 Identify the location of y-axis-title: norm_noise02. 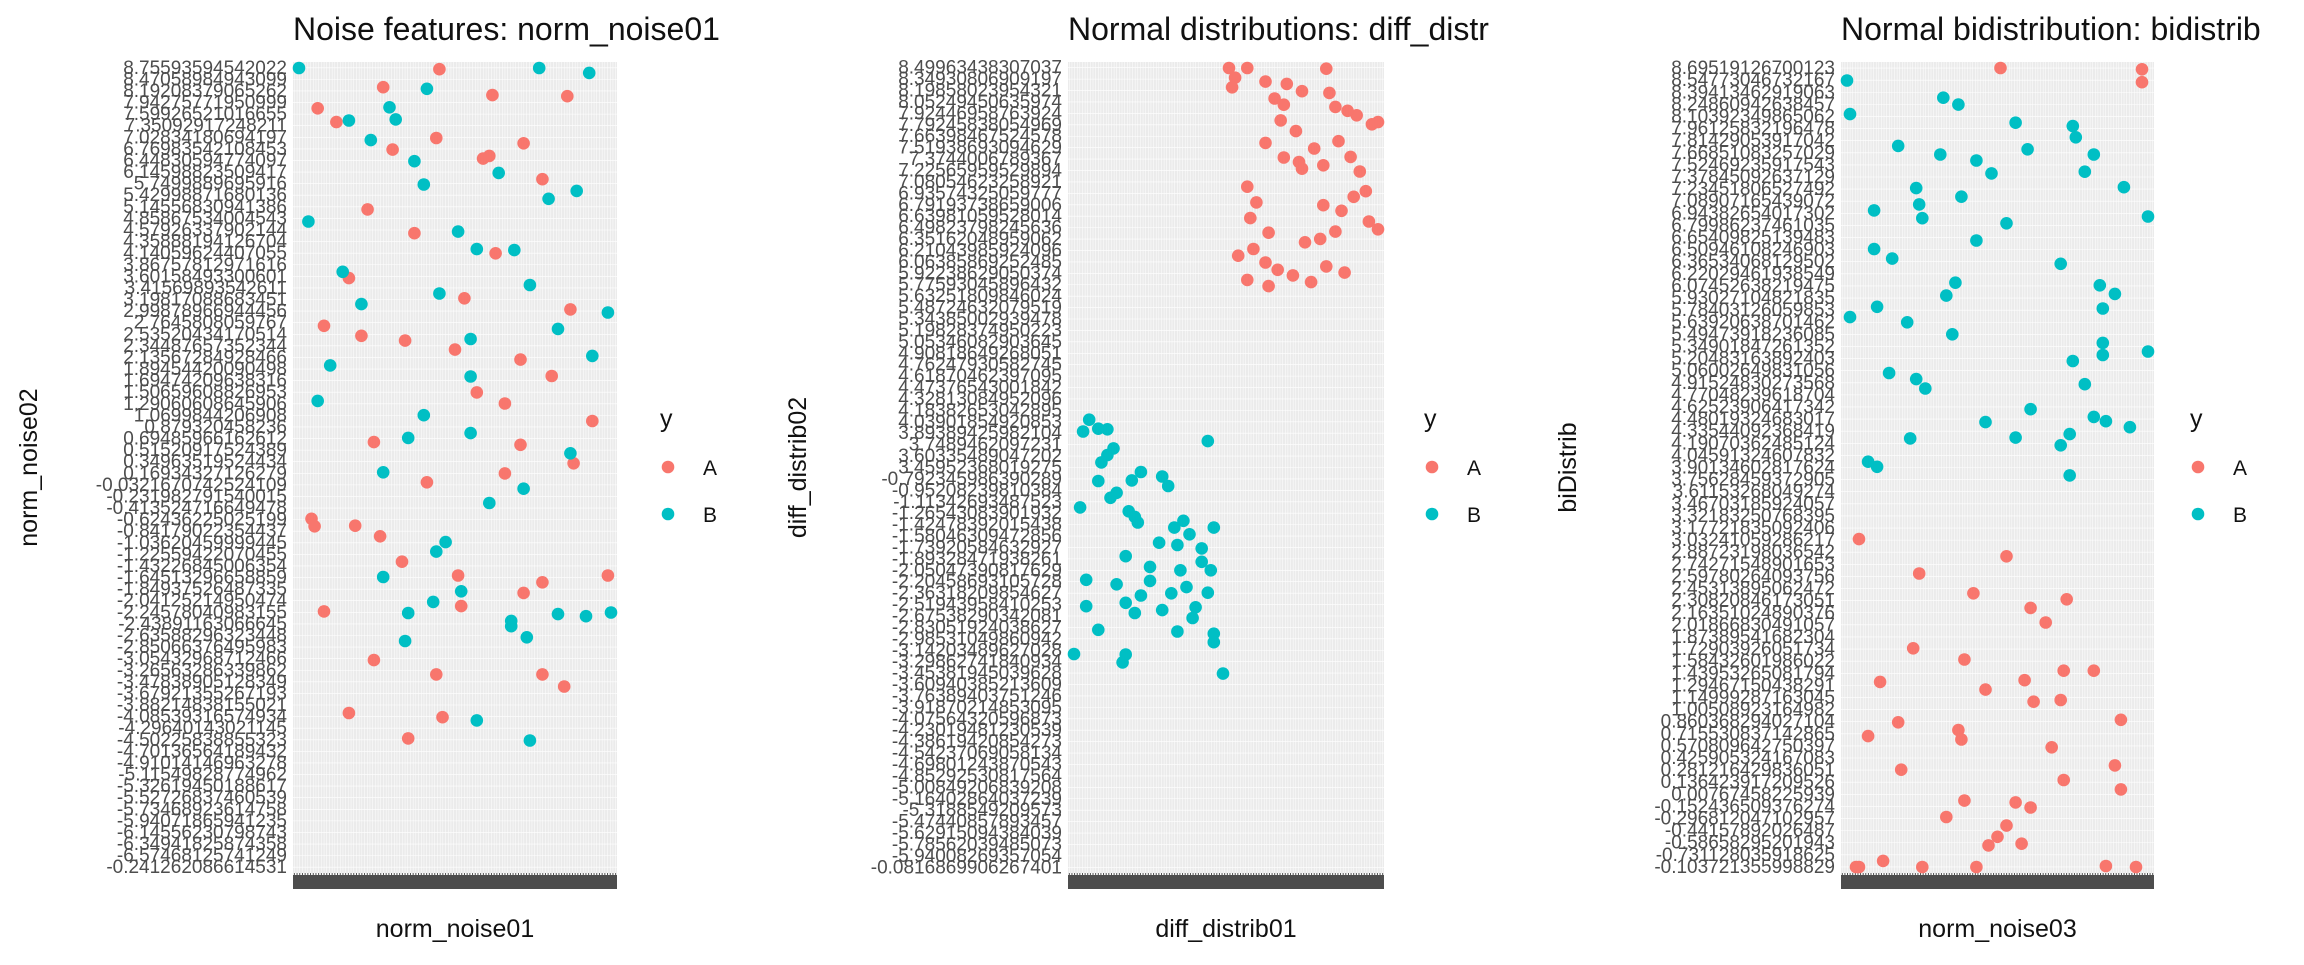
(29, 467).